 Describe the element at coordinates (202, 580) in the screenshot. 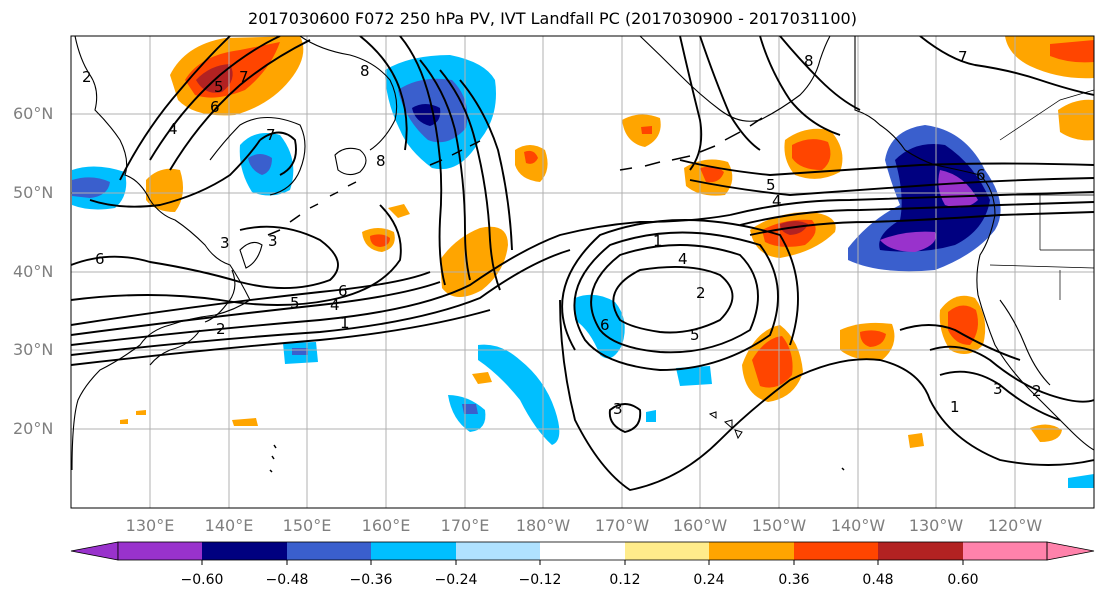

I see `colorbar-tick-label: −0.60` at that location.